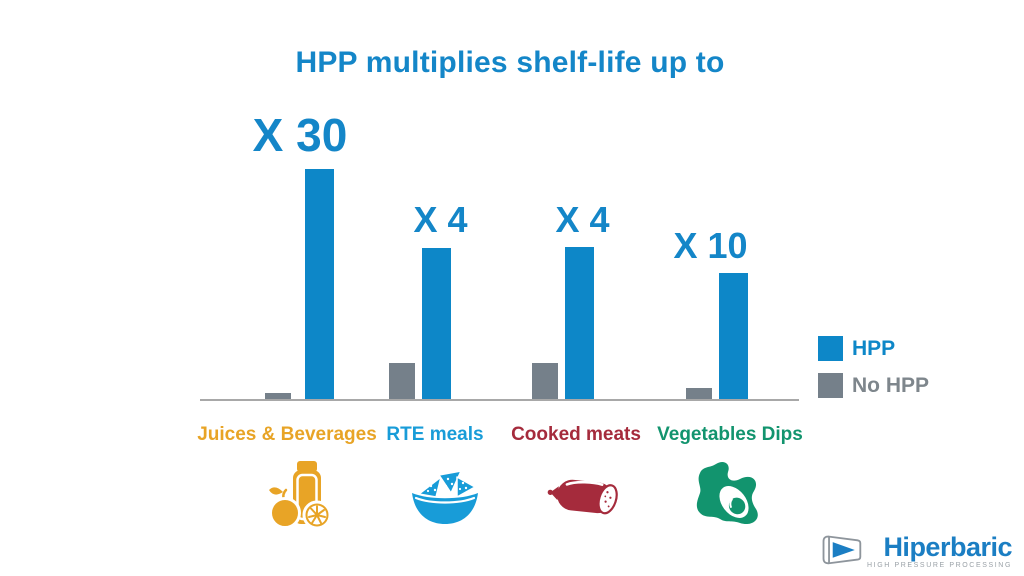 The width and height of the screenshot is (1024, 576). What do you see at coordinates (733, 336) in the screenshot?
I see `bar-hpp-dips` at bounding box center [733, 336].